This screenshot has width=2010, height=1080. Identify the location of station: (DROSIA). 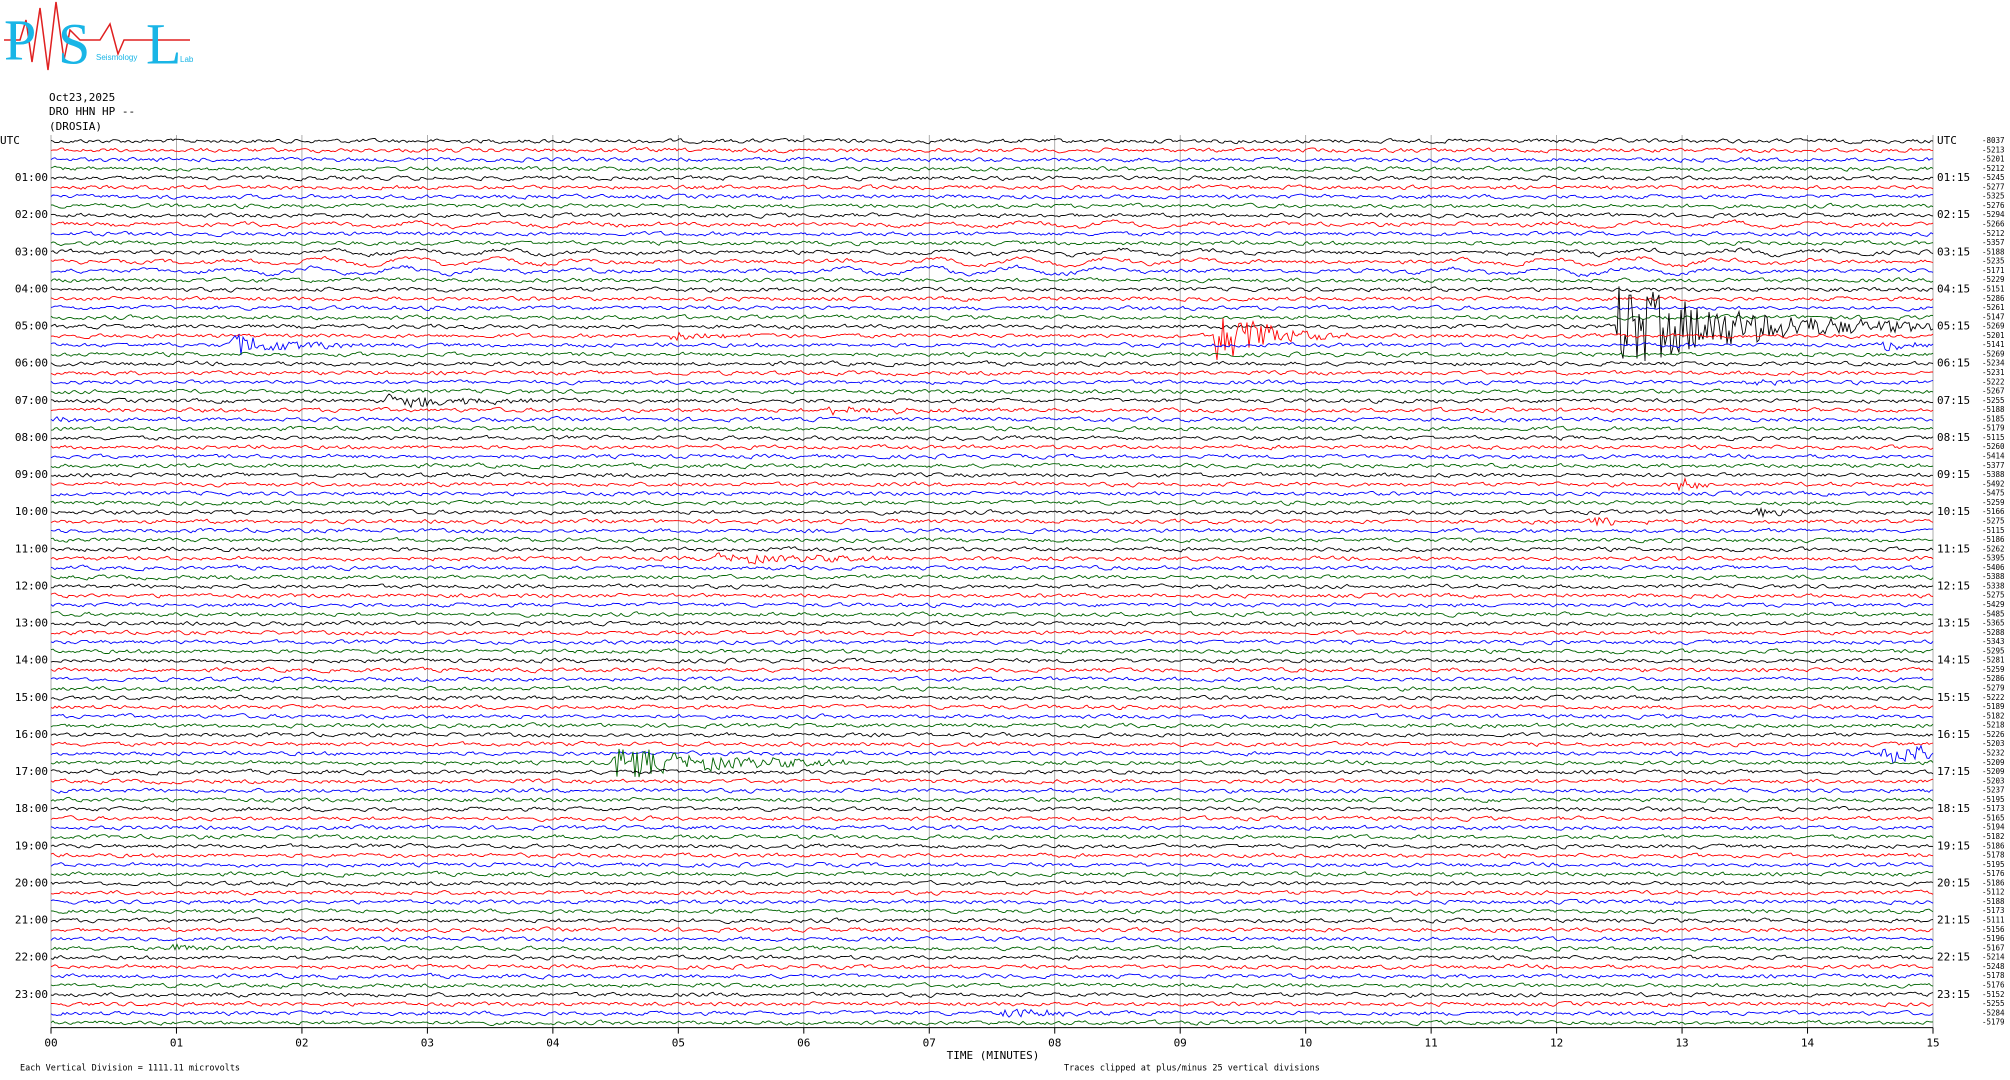
(75, 126).